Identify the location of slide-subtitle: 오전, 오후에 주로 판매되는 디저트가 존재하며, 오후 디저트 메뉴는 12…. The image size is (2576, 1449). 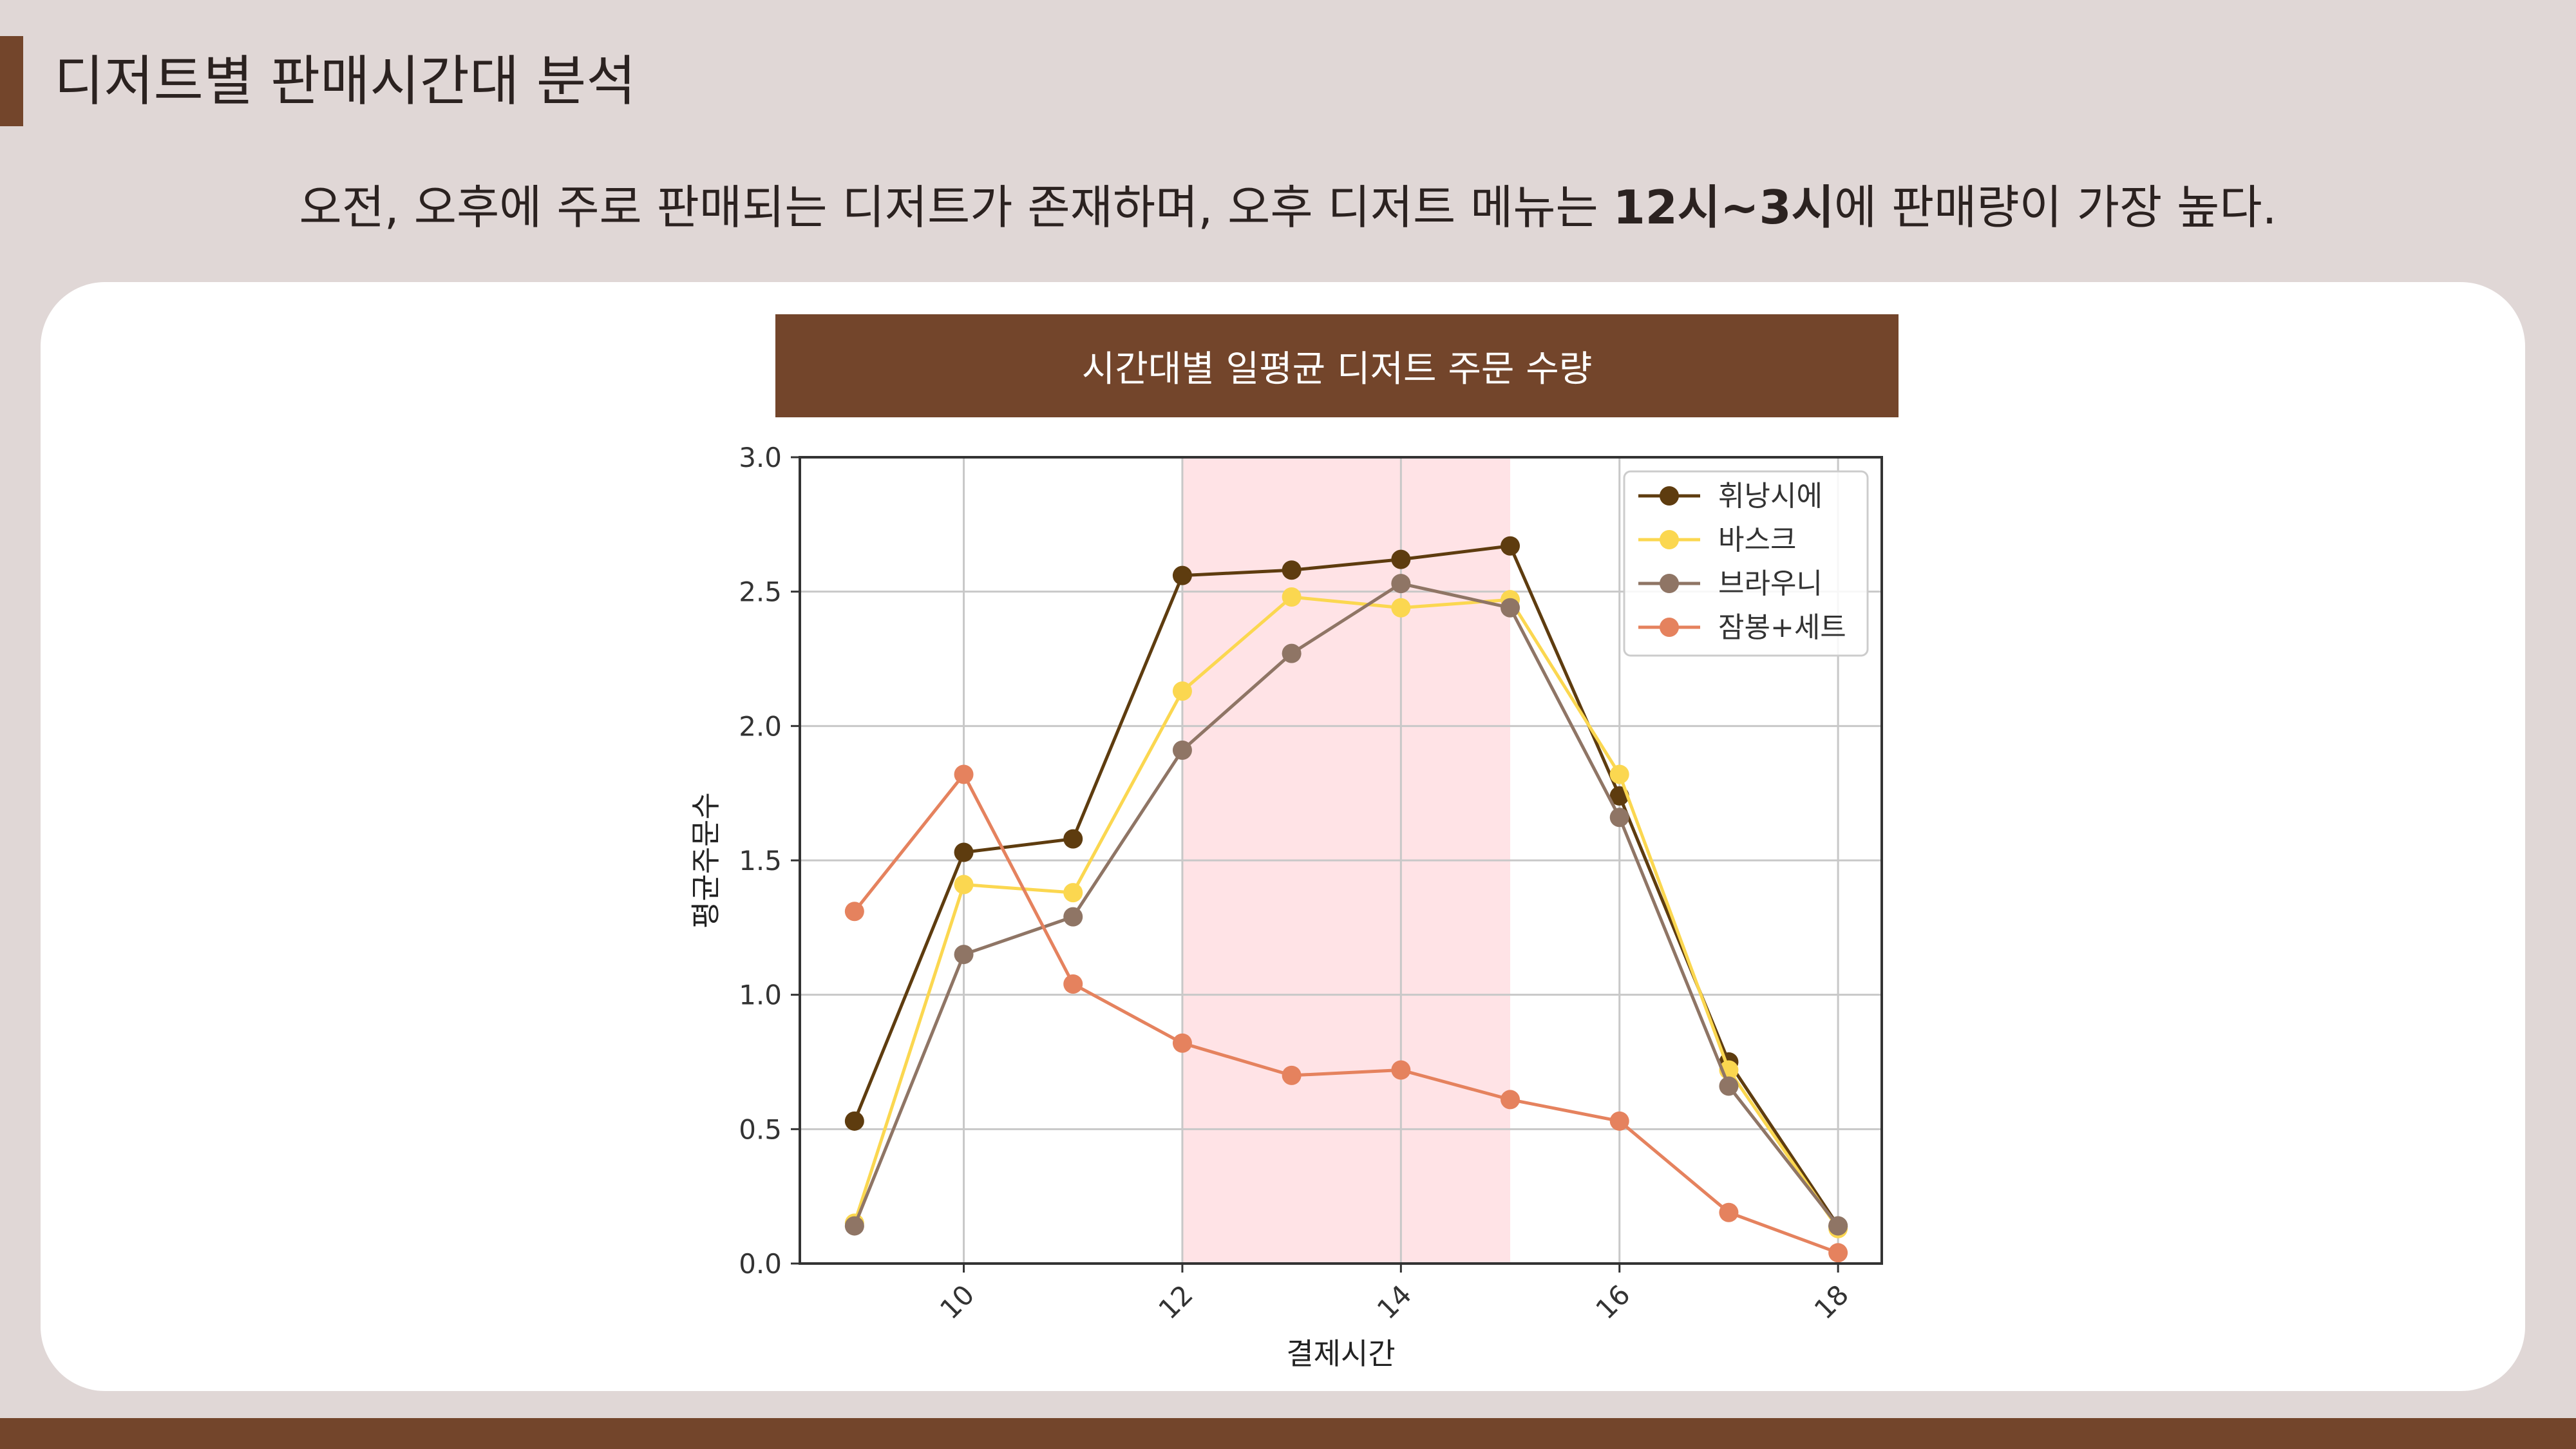
(1288, 207).